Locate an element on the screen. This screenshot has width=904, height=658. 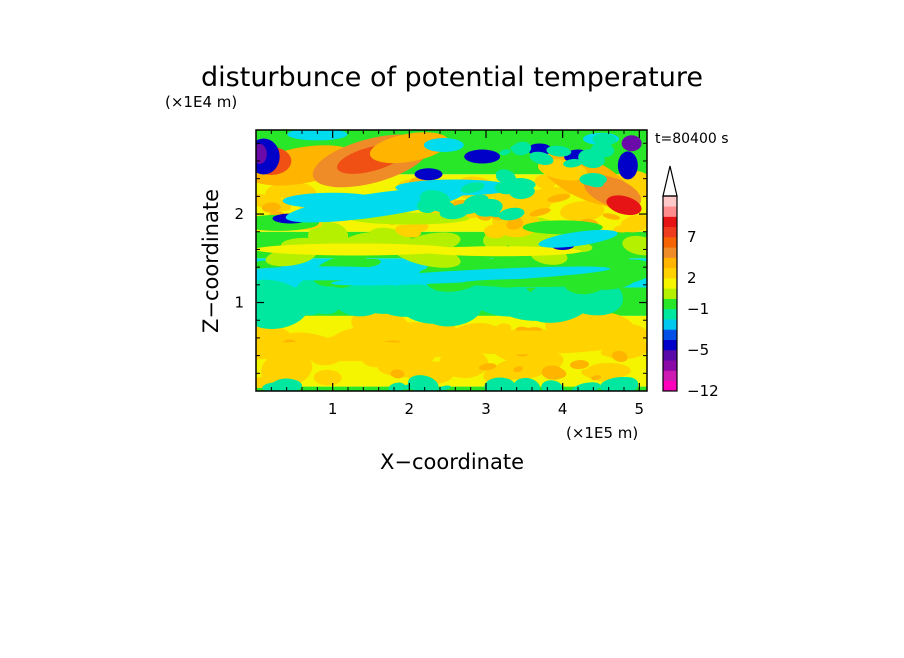
time-label: t=80400 s is located at coordinates (692, 139).